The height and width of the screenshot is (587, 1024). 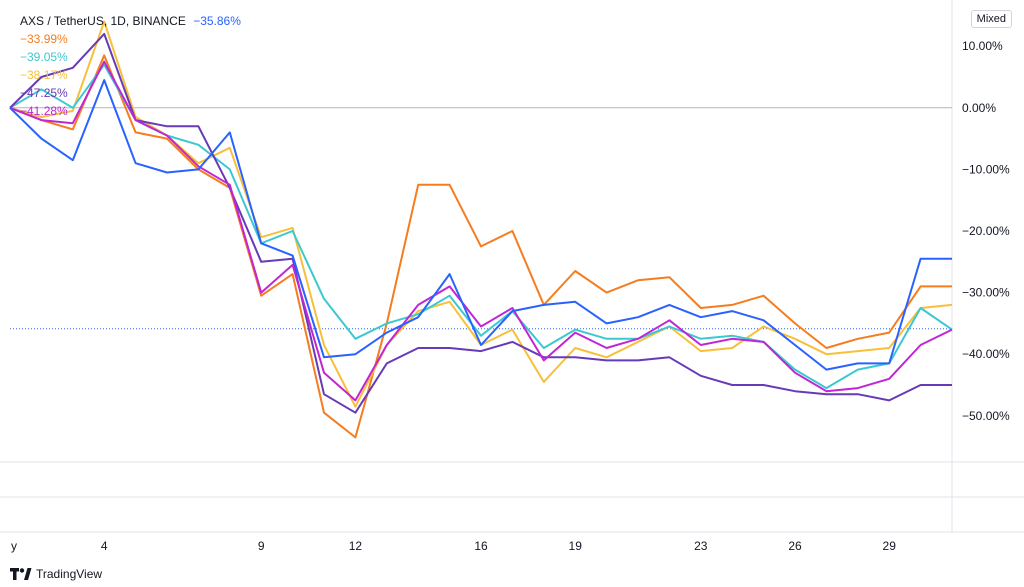 What do you see at coordinates (261, 546) in the screenshot?
I see `x-tick-label: 9` at bounding box center [261, 546].